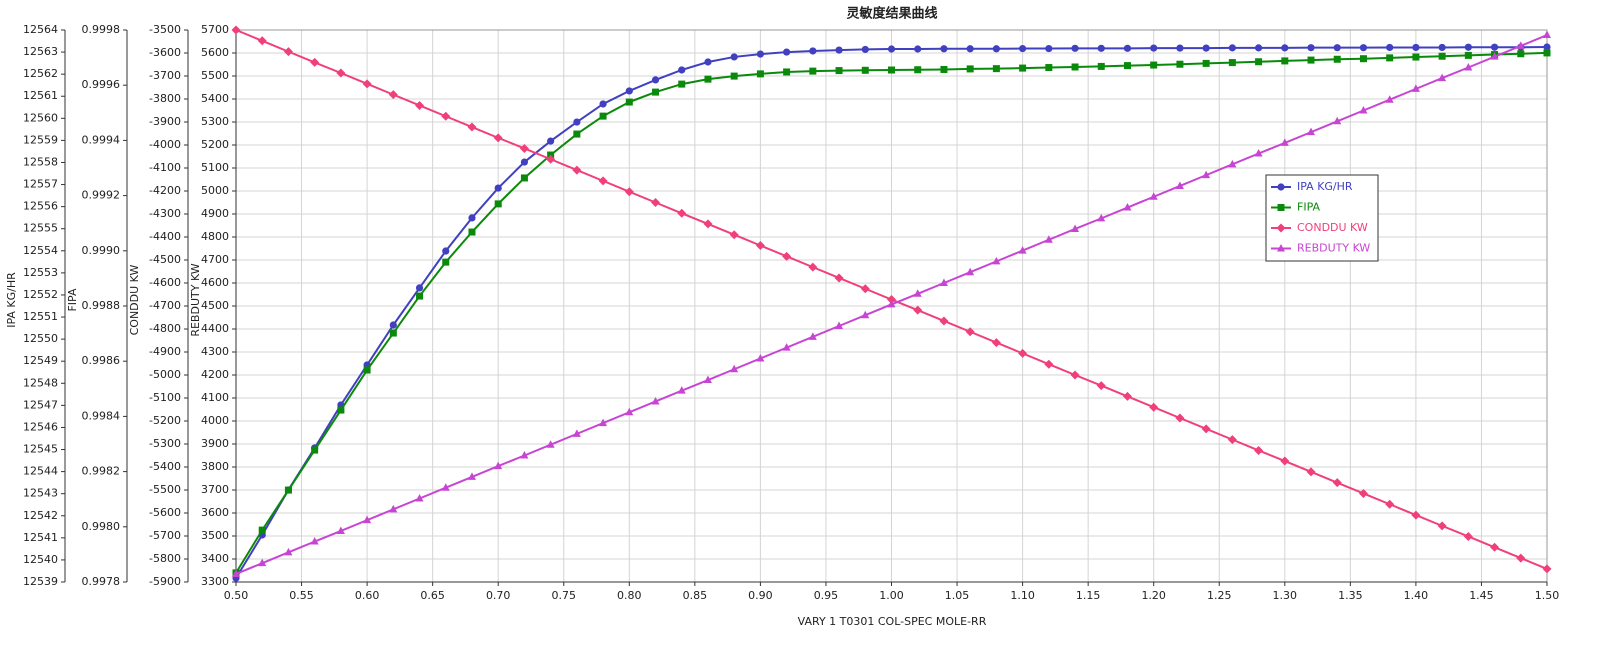 Image resolution: width=1622 pixels, height=647 pixels. What do you see at coordinates (165, 98) in the screenshot?
I see `y-tick-label: -3800` at bounding box center [165, 98].